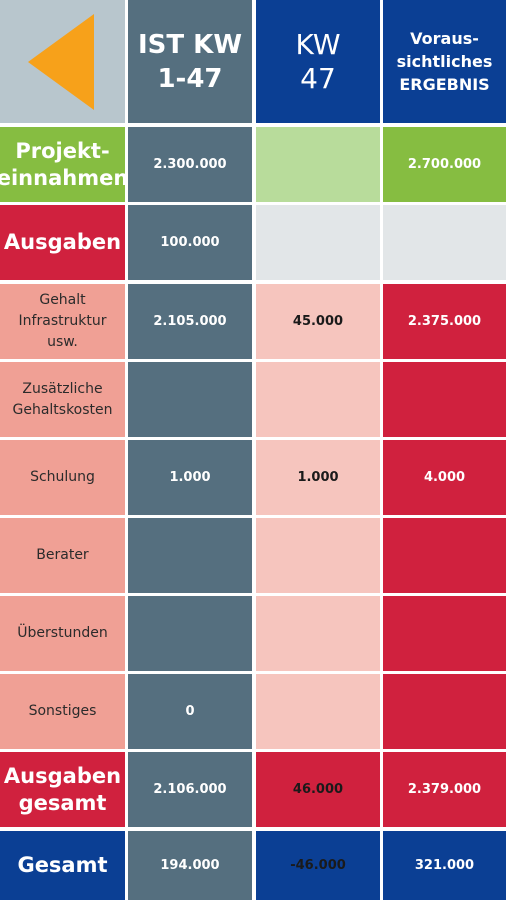  I want to click on cell-projekteinnahmen-ergebnis: 2.700.000, so click(444, 164).